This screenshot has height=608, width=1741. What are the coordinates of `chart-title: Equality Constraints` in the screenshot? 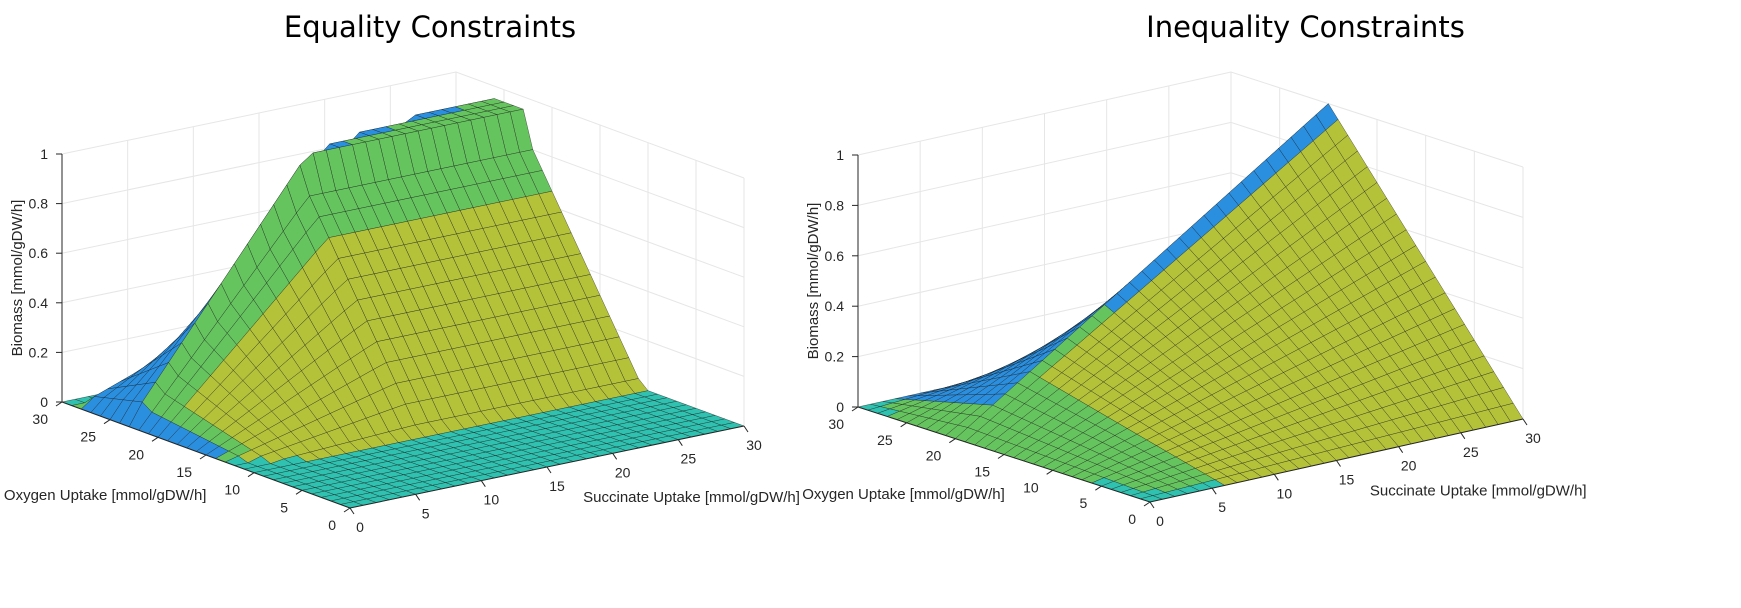 It's located at (430, 27).